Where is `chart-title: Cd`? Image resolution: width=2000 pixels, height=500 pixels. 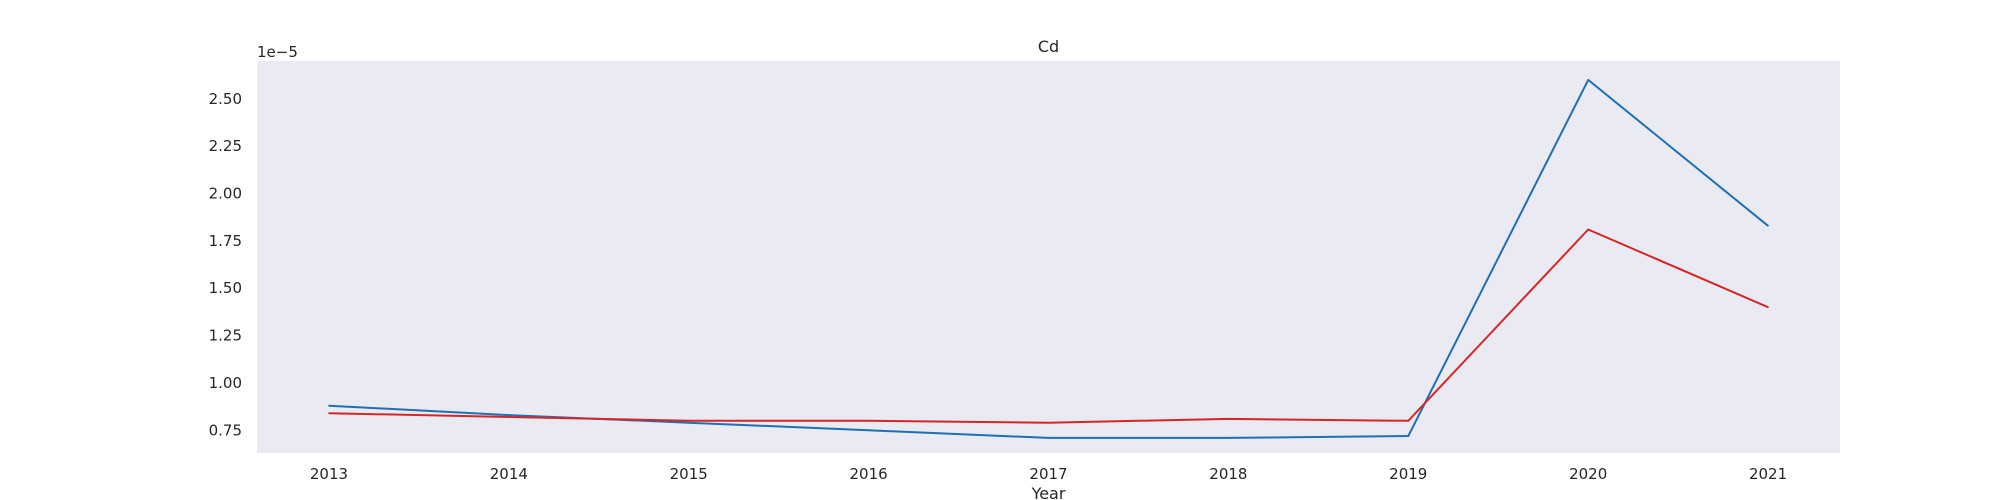
chart-title: Cd is located at coordinates (1048, 46).